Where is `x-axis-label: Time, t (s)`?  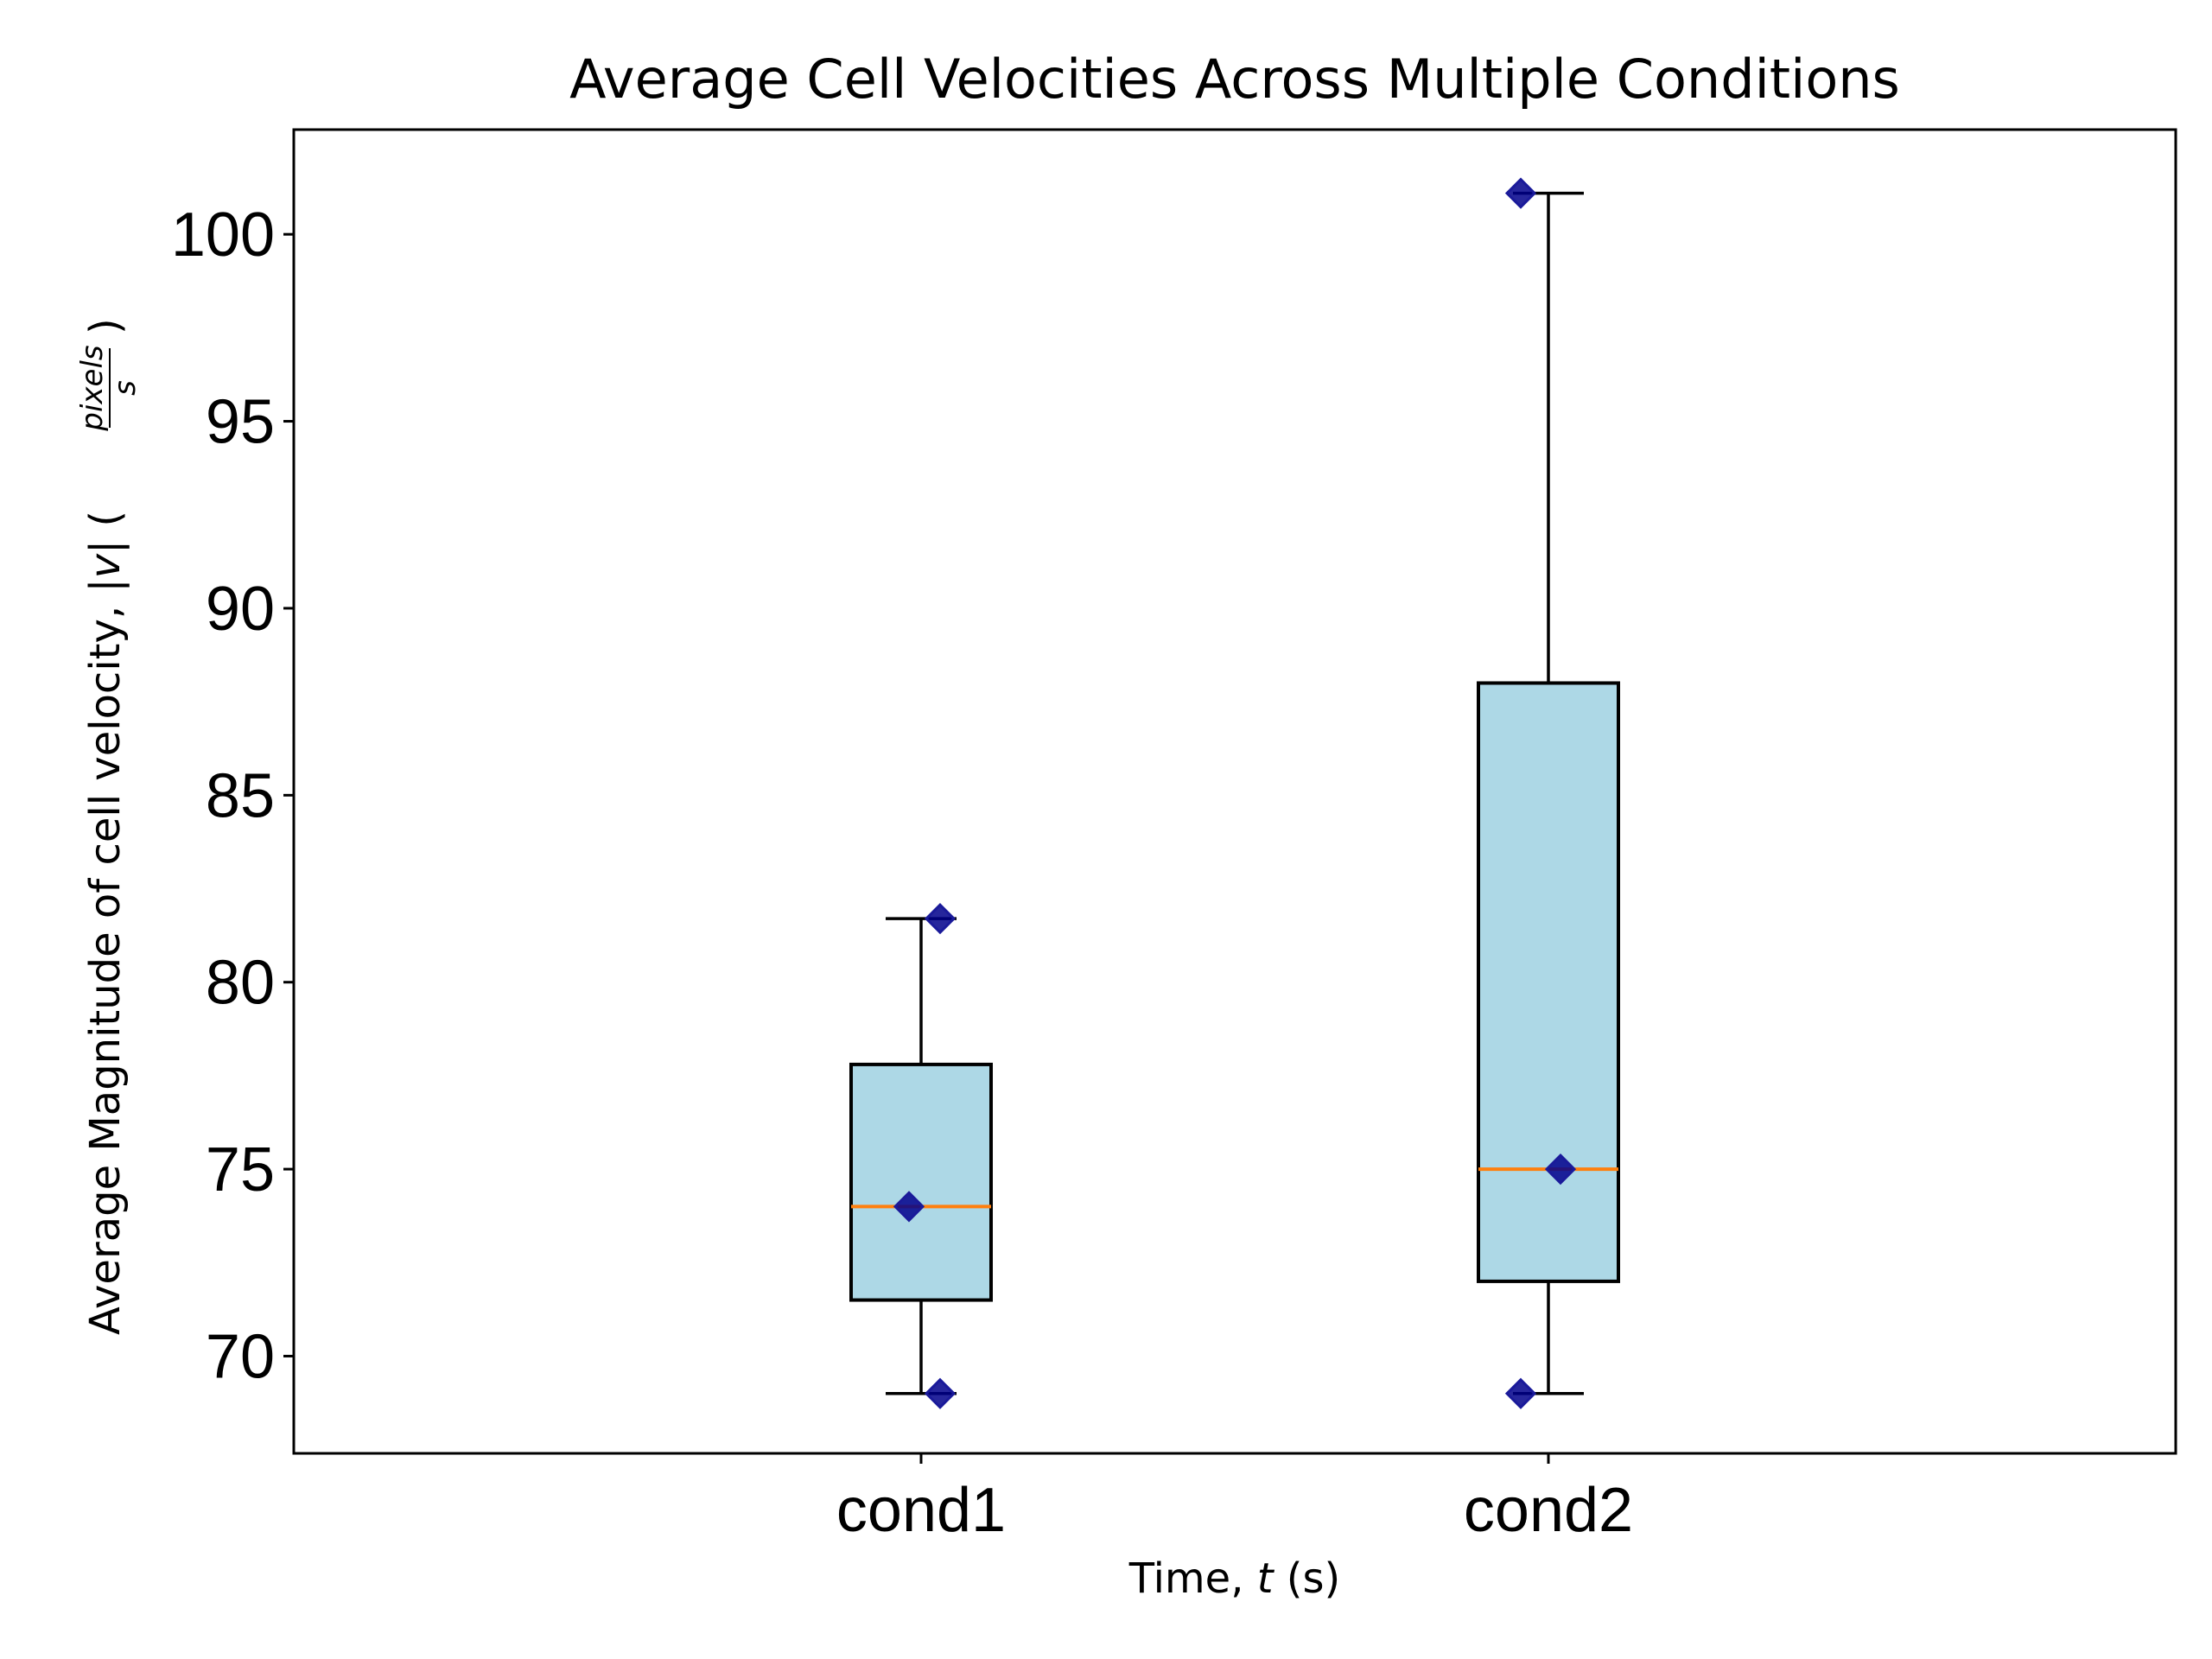 x-axis-label: Time, t (s) is located at coordinates (1234, 1578).